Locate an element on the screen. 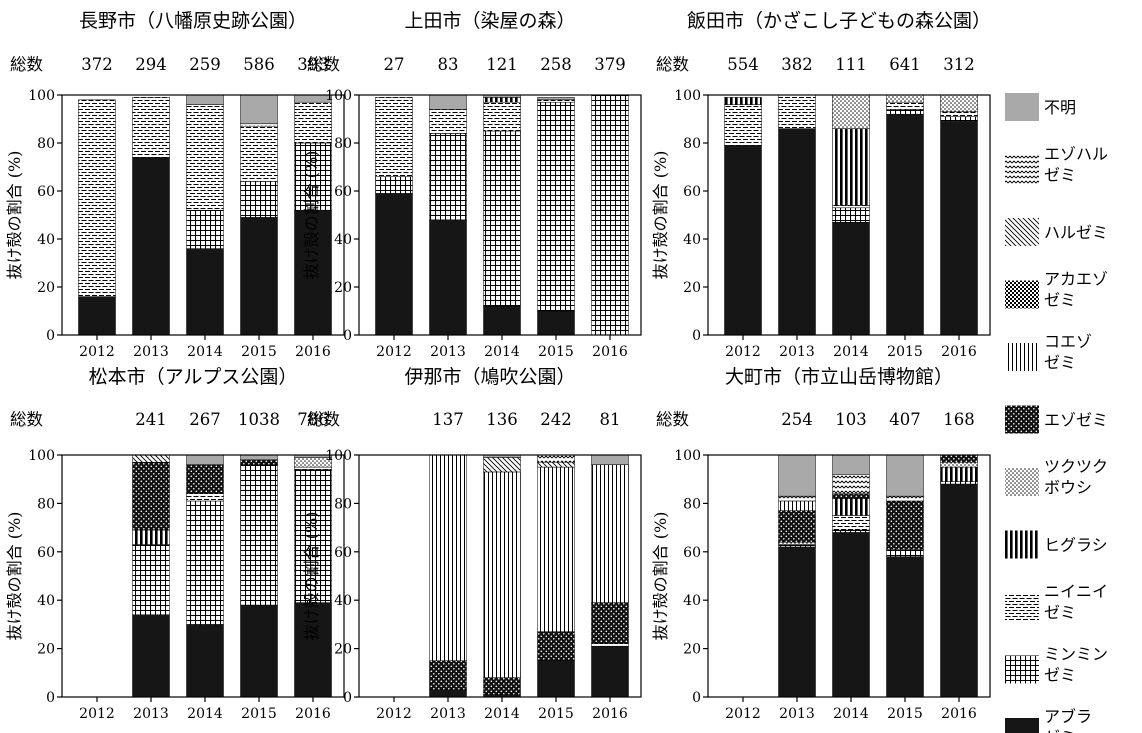 The width and height of the screenshot is (1142, 733). count-value: 111 is located at coordinates (851, 64).